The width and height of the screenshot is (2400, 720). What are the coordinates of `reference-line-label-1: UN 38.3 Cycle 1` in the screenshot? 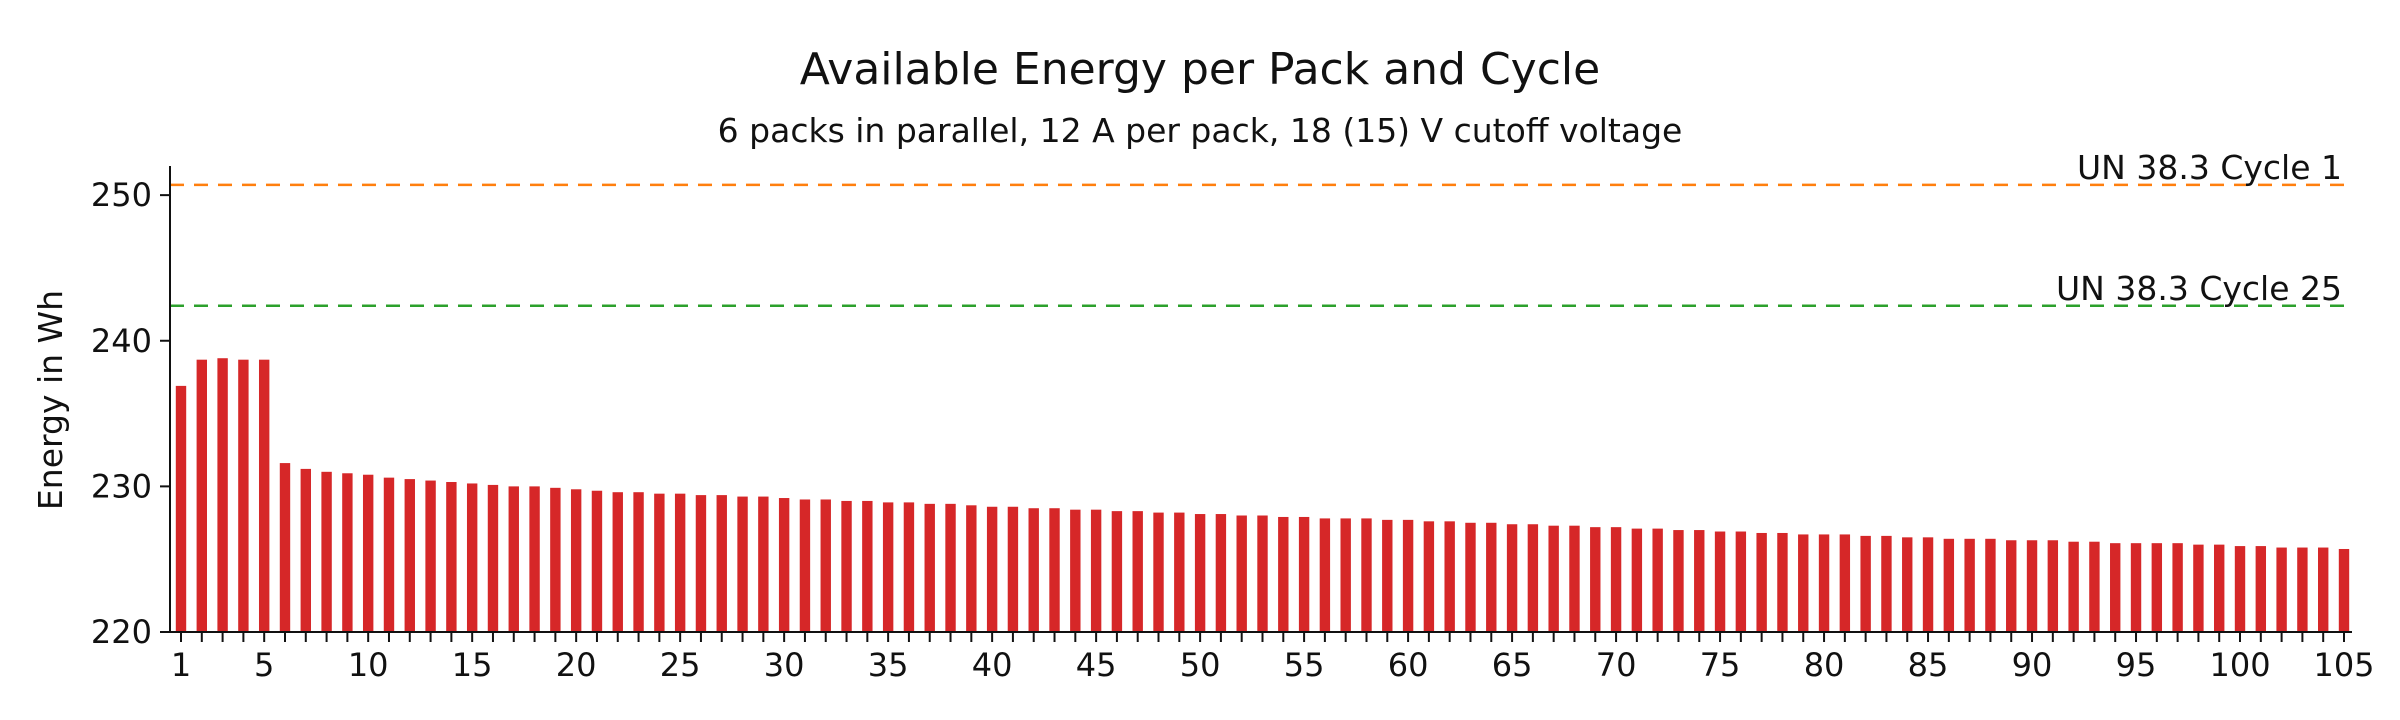 It's located at (2209, 167).